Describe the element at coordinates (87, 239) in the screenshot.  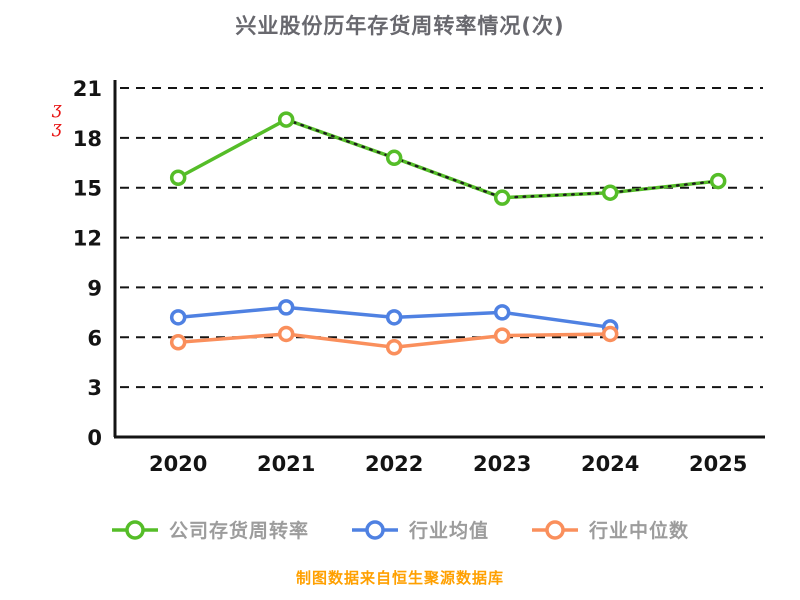
I see `svg-text: 12` at that location.